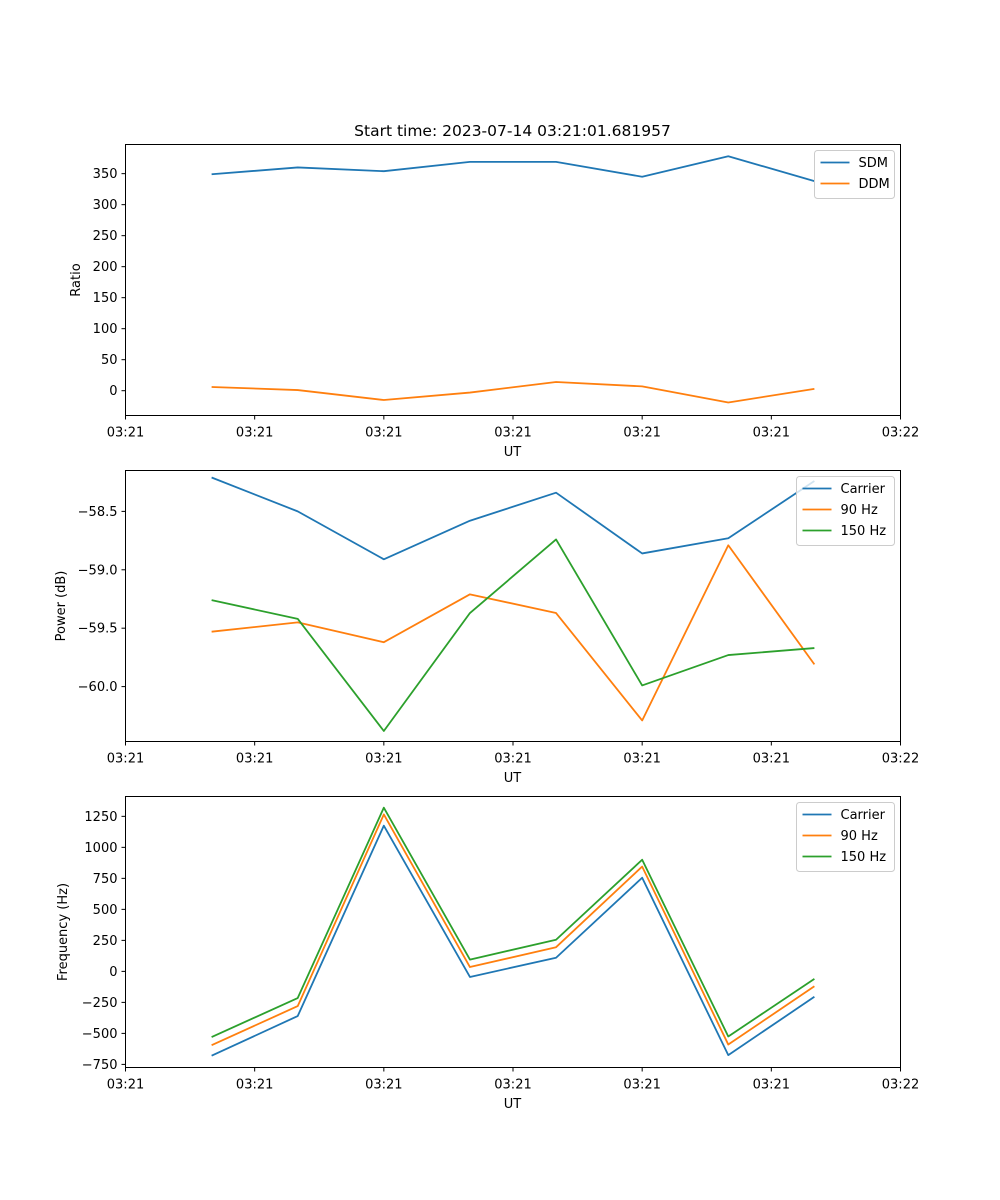  I want to click on y-tick-label: 100, so click(105, 329).